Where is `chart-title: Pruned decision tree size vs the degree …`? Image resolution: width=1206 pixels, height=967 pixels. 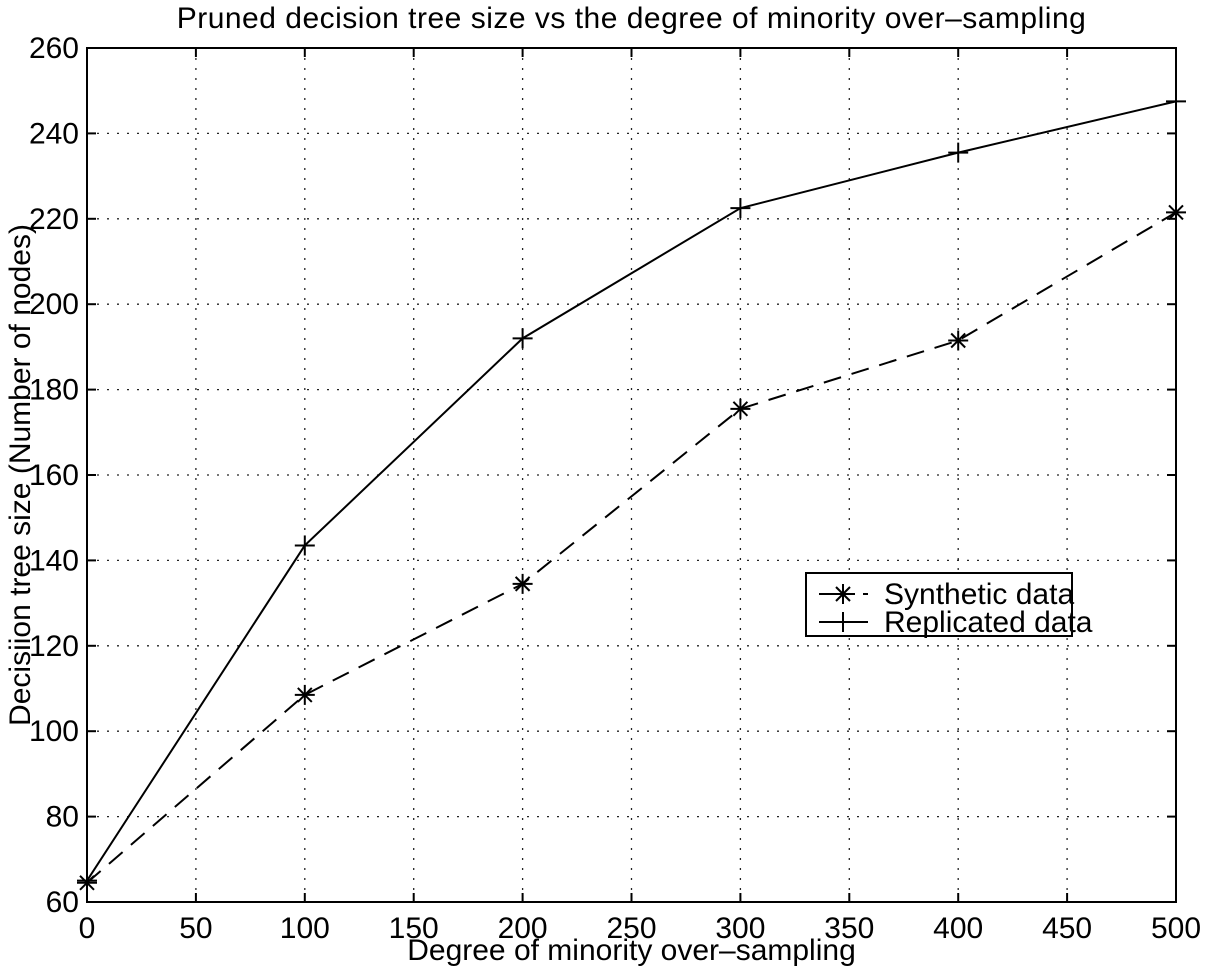
chart-title: Pruned decision tree size vs the degree … is located at coordinates (631, 18).